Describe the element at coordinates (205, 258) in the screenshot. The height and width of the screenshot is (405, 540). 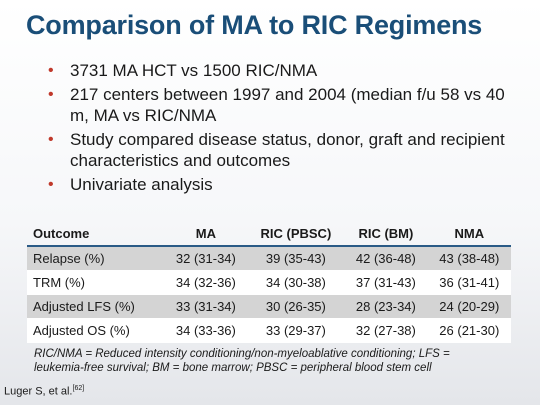
I see `table-cell: 32 (31-34)` at that location.